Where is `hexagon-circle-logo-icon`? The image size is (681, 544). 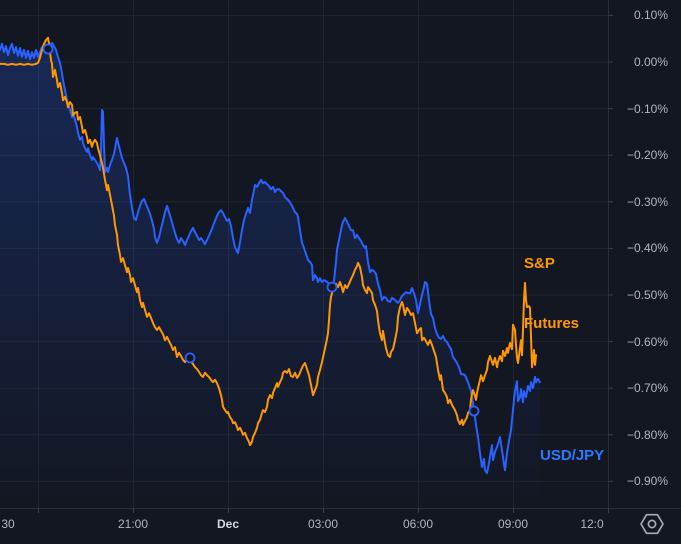 hexagon-circle-logo-icon is located at coordinates (652, 524).